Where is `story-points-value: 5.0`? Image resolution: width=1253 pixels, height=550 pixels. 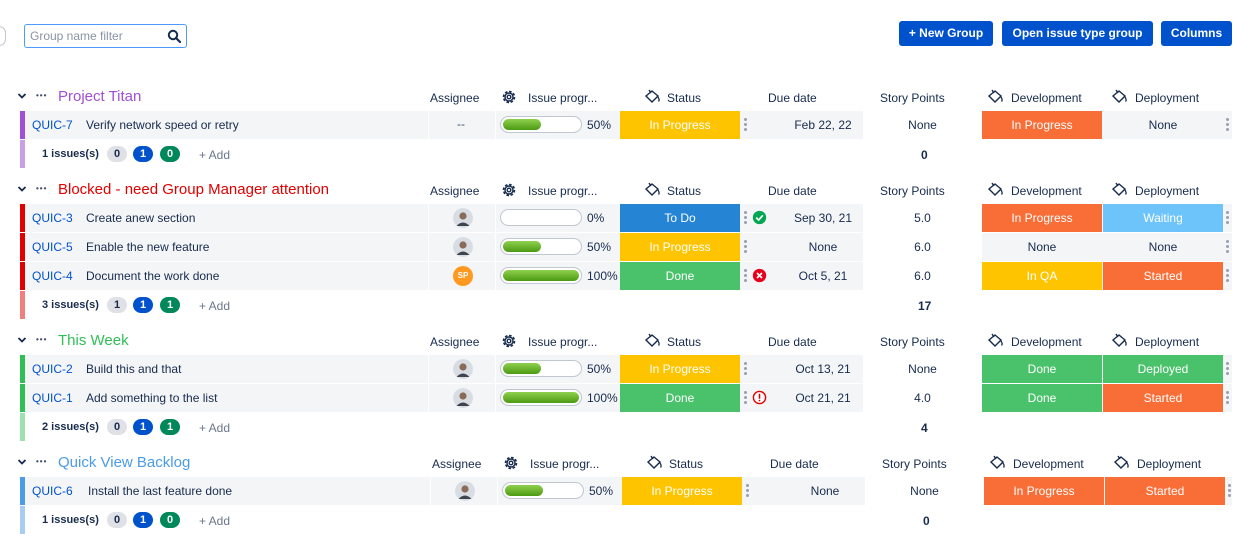 story-points-value: 5.0 is located at coordinates (922, 218).